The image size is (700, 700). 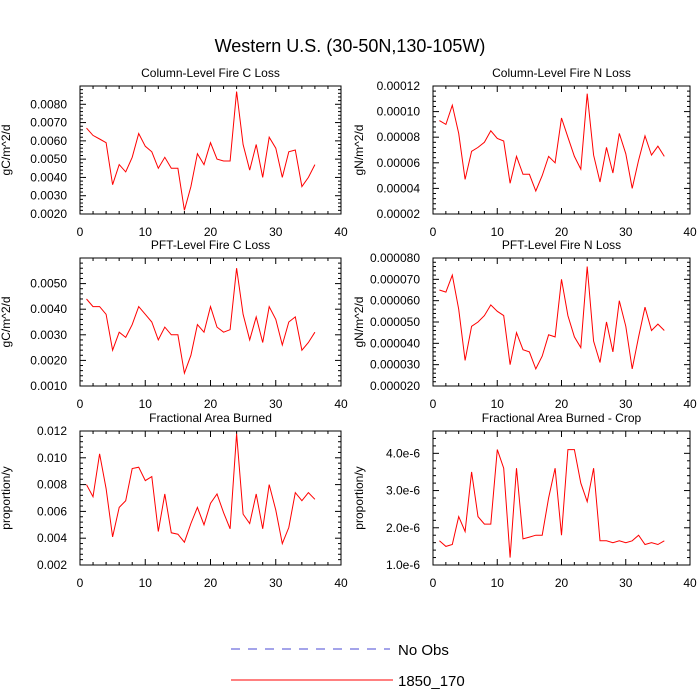 What do you see at coordinates (52, 485) in the screenshot?
I see `y-tick-label: 0.008` at bounding box center [52, 485].